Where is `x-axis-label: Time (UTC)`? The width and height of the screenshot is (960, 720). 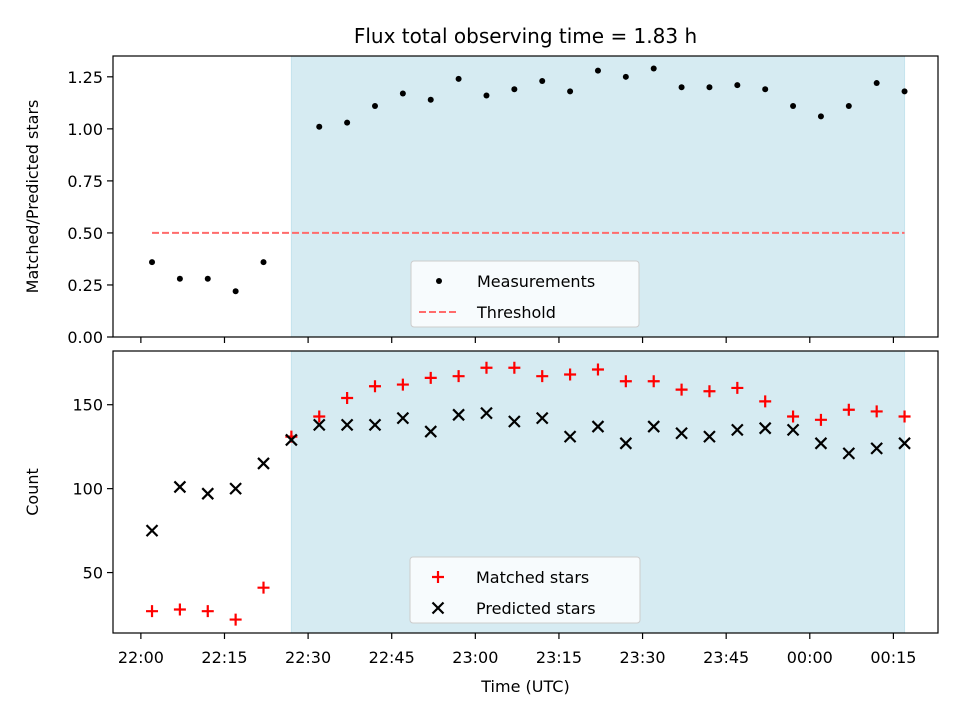 x-axis-label: Time (UTC) is located at coordinates (524, 686).